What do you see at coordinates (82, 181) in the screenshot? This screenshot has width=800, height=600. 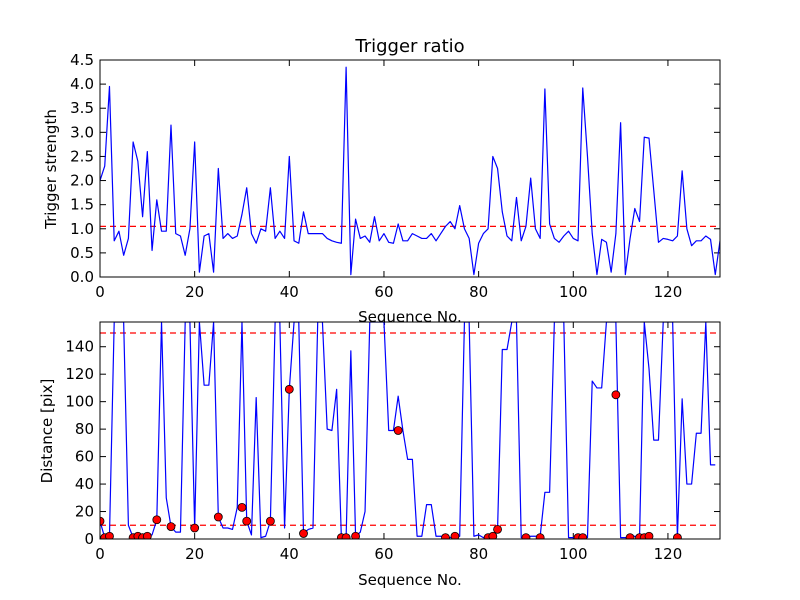 I see `y-tick-label: 2.0` at bounding box center [82, 181].